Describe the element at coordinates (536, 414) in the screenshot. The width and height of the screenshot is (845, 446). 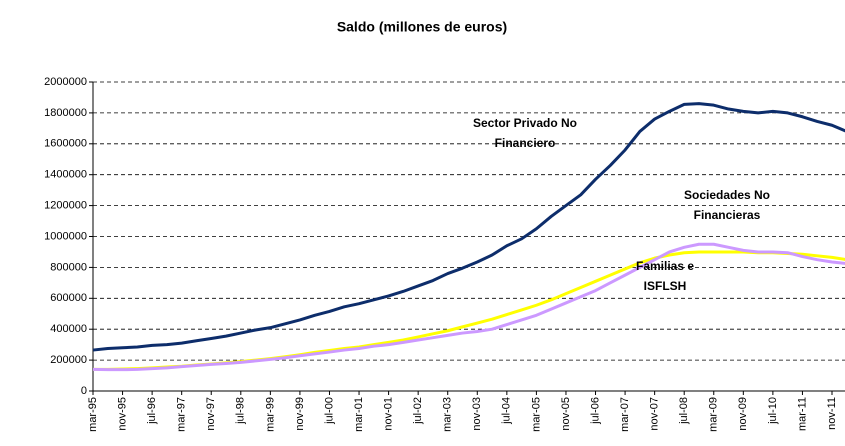
I see `x-tick-label: mar-05` at that location.